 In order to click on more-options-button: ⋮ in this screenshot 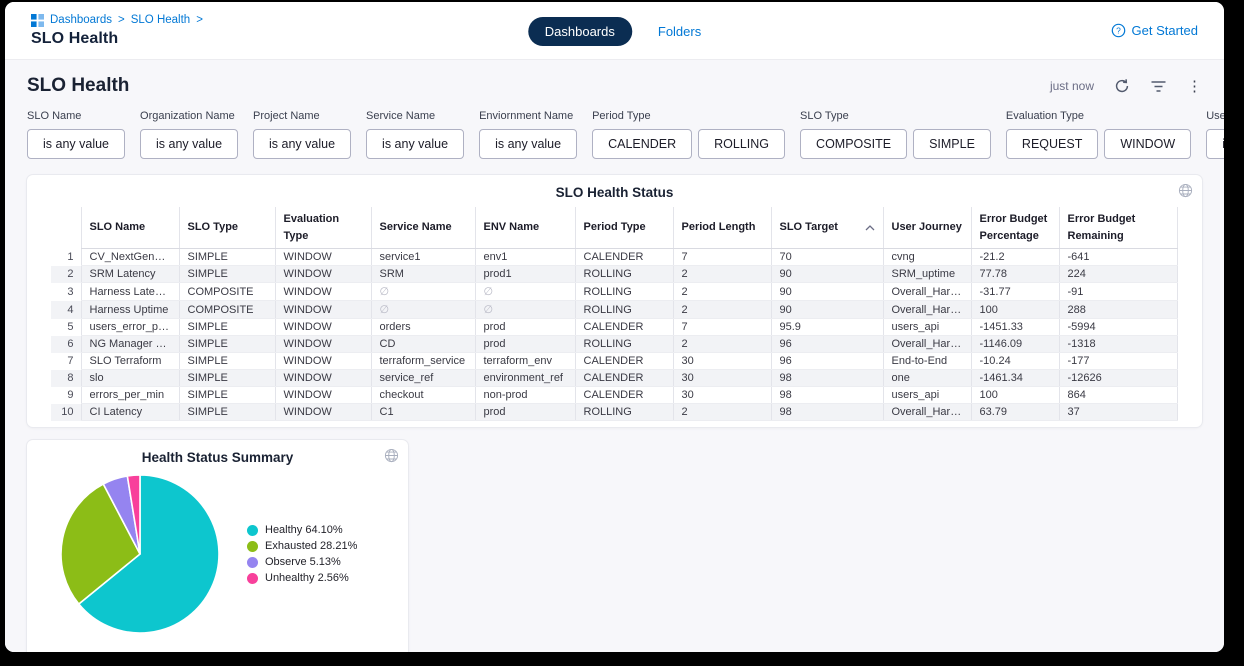, I will do `click(1194, 86)`.